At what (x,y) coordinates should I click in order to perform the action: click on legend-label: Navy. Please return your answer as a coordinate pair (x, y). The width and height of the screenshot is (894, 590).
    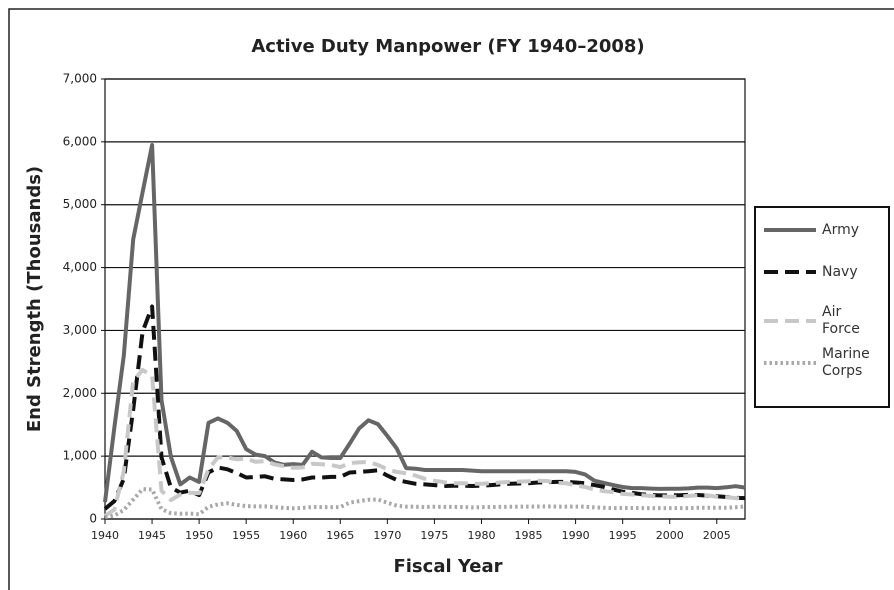
    Looking at the image, I should click on (840, 271).